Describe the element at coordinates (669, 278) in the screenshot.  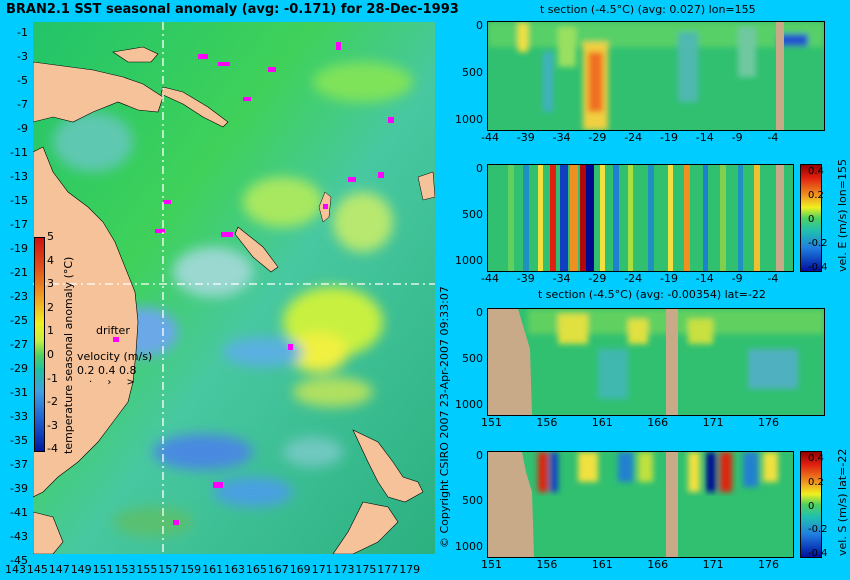
I see `p2-xtick-label: -19` at that location.